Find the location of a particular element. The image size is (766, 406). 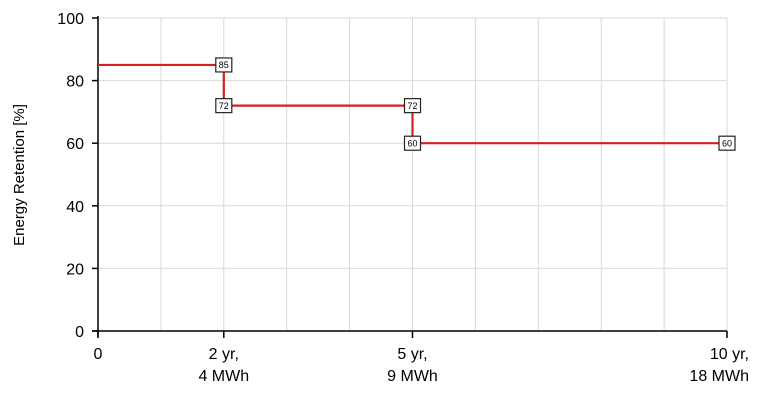

data-marker-1: 85 is located at coordinates (224, 65).